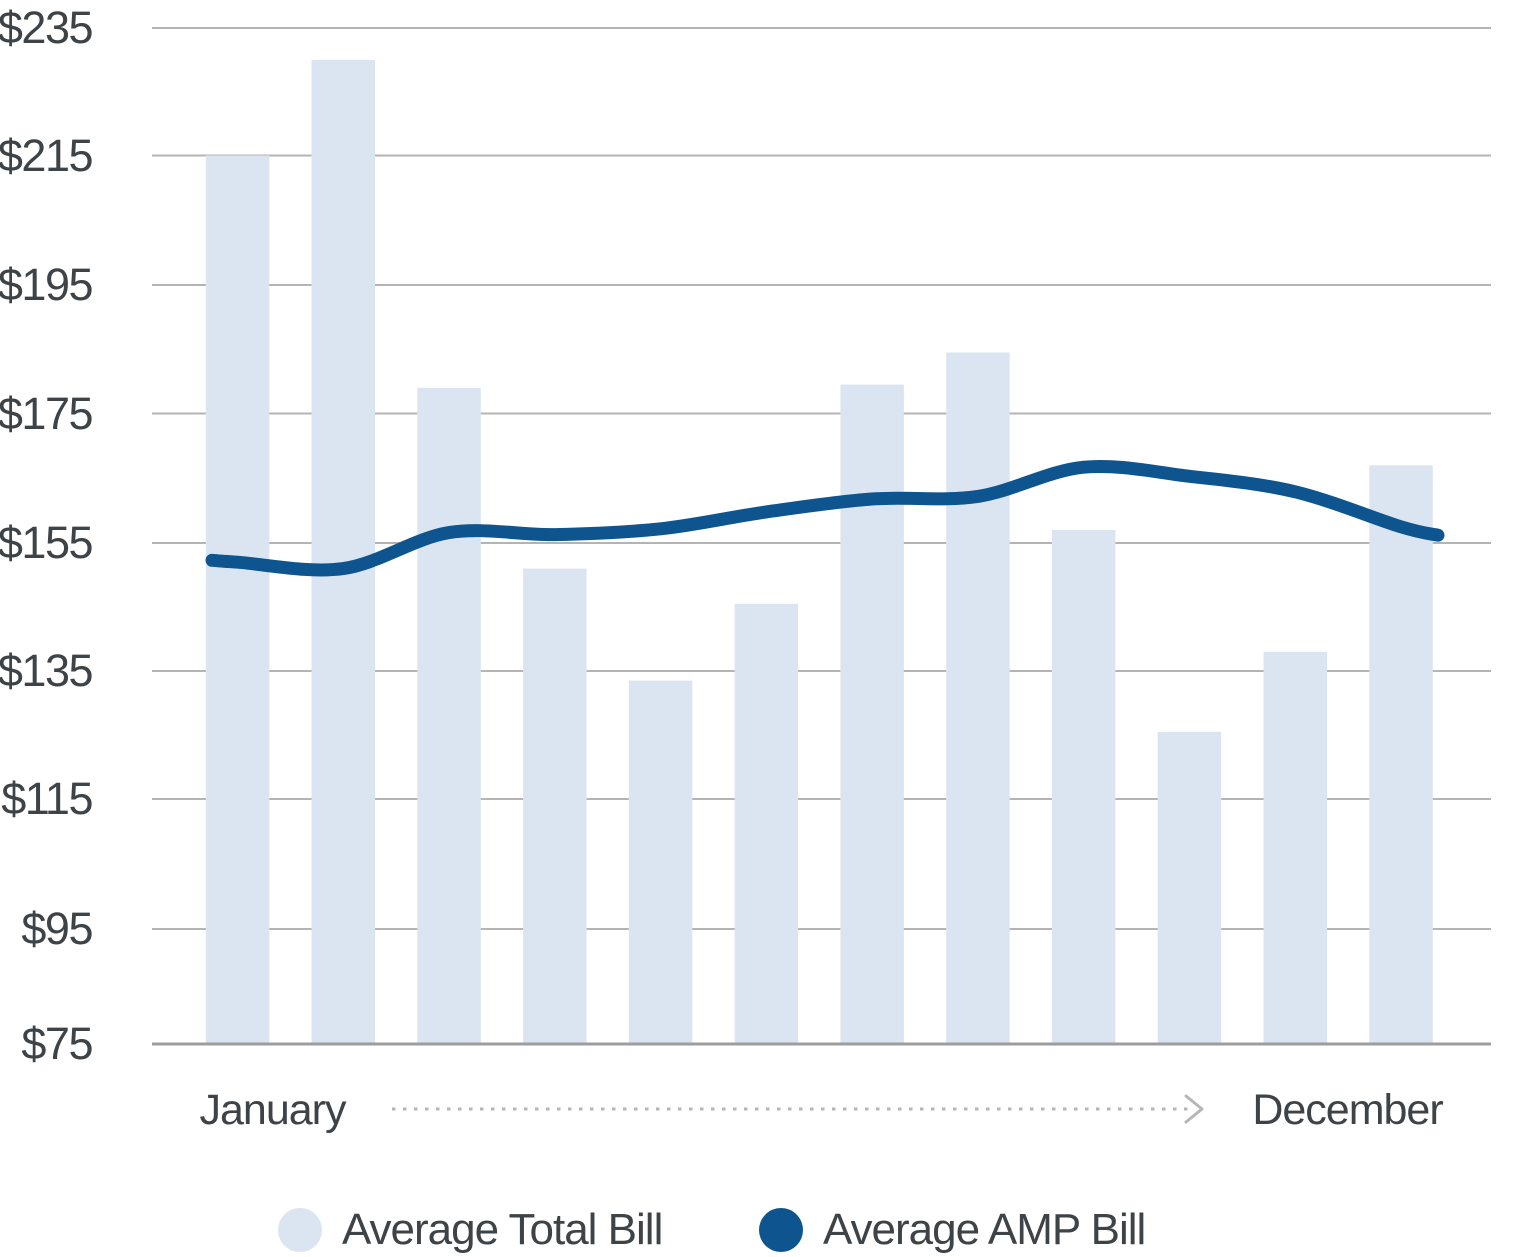 The height and width of the screenshot is (1257, 1524). What do you see at coordinates (984, 1229) in the screenshot?
I see `legend-label-amp-bill: Average AMP Bill` at bounding box center [984, 1229].